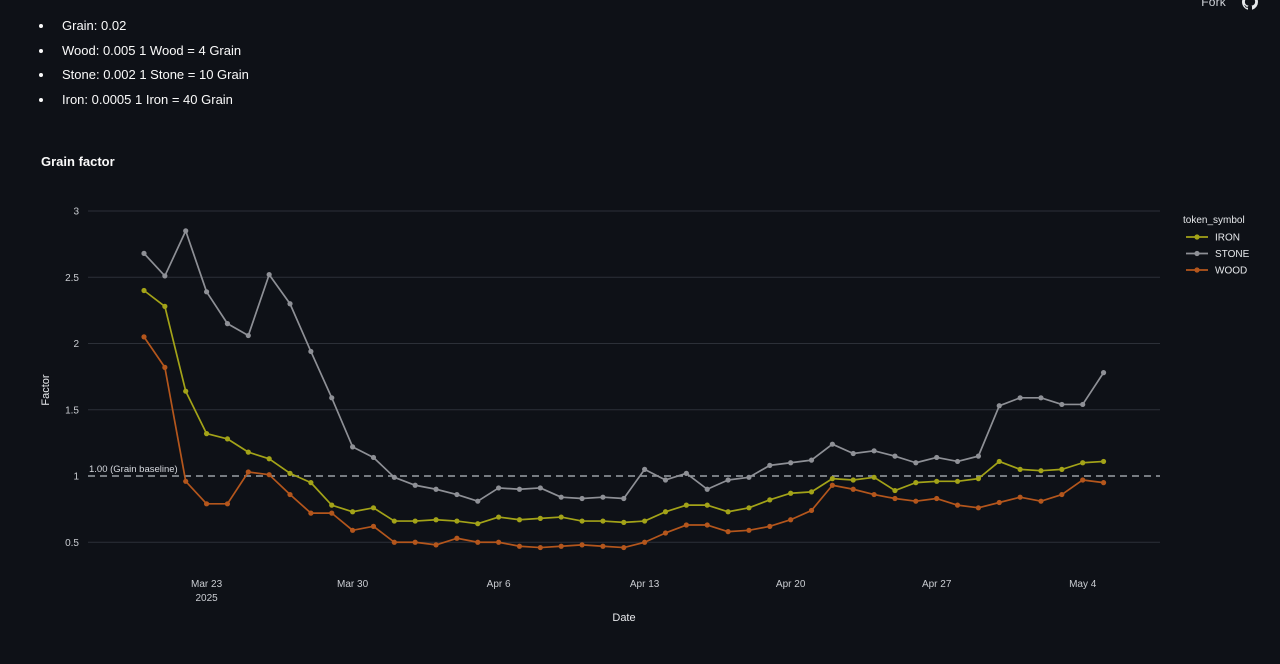 The width and height of the screenshot is (1280, 664). What do you see at coordinates (1227, 238) in the screenshot?
I see `legend-label-iron: IRON` at bounding box center [1227, 238].